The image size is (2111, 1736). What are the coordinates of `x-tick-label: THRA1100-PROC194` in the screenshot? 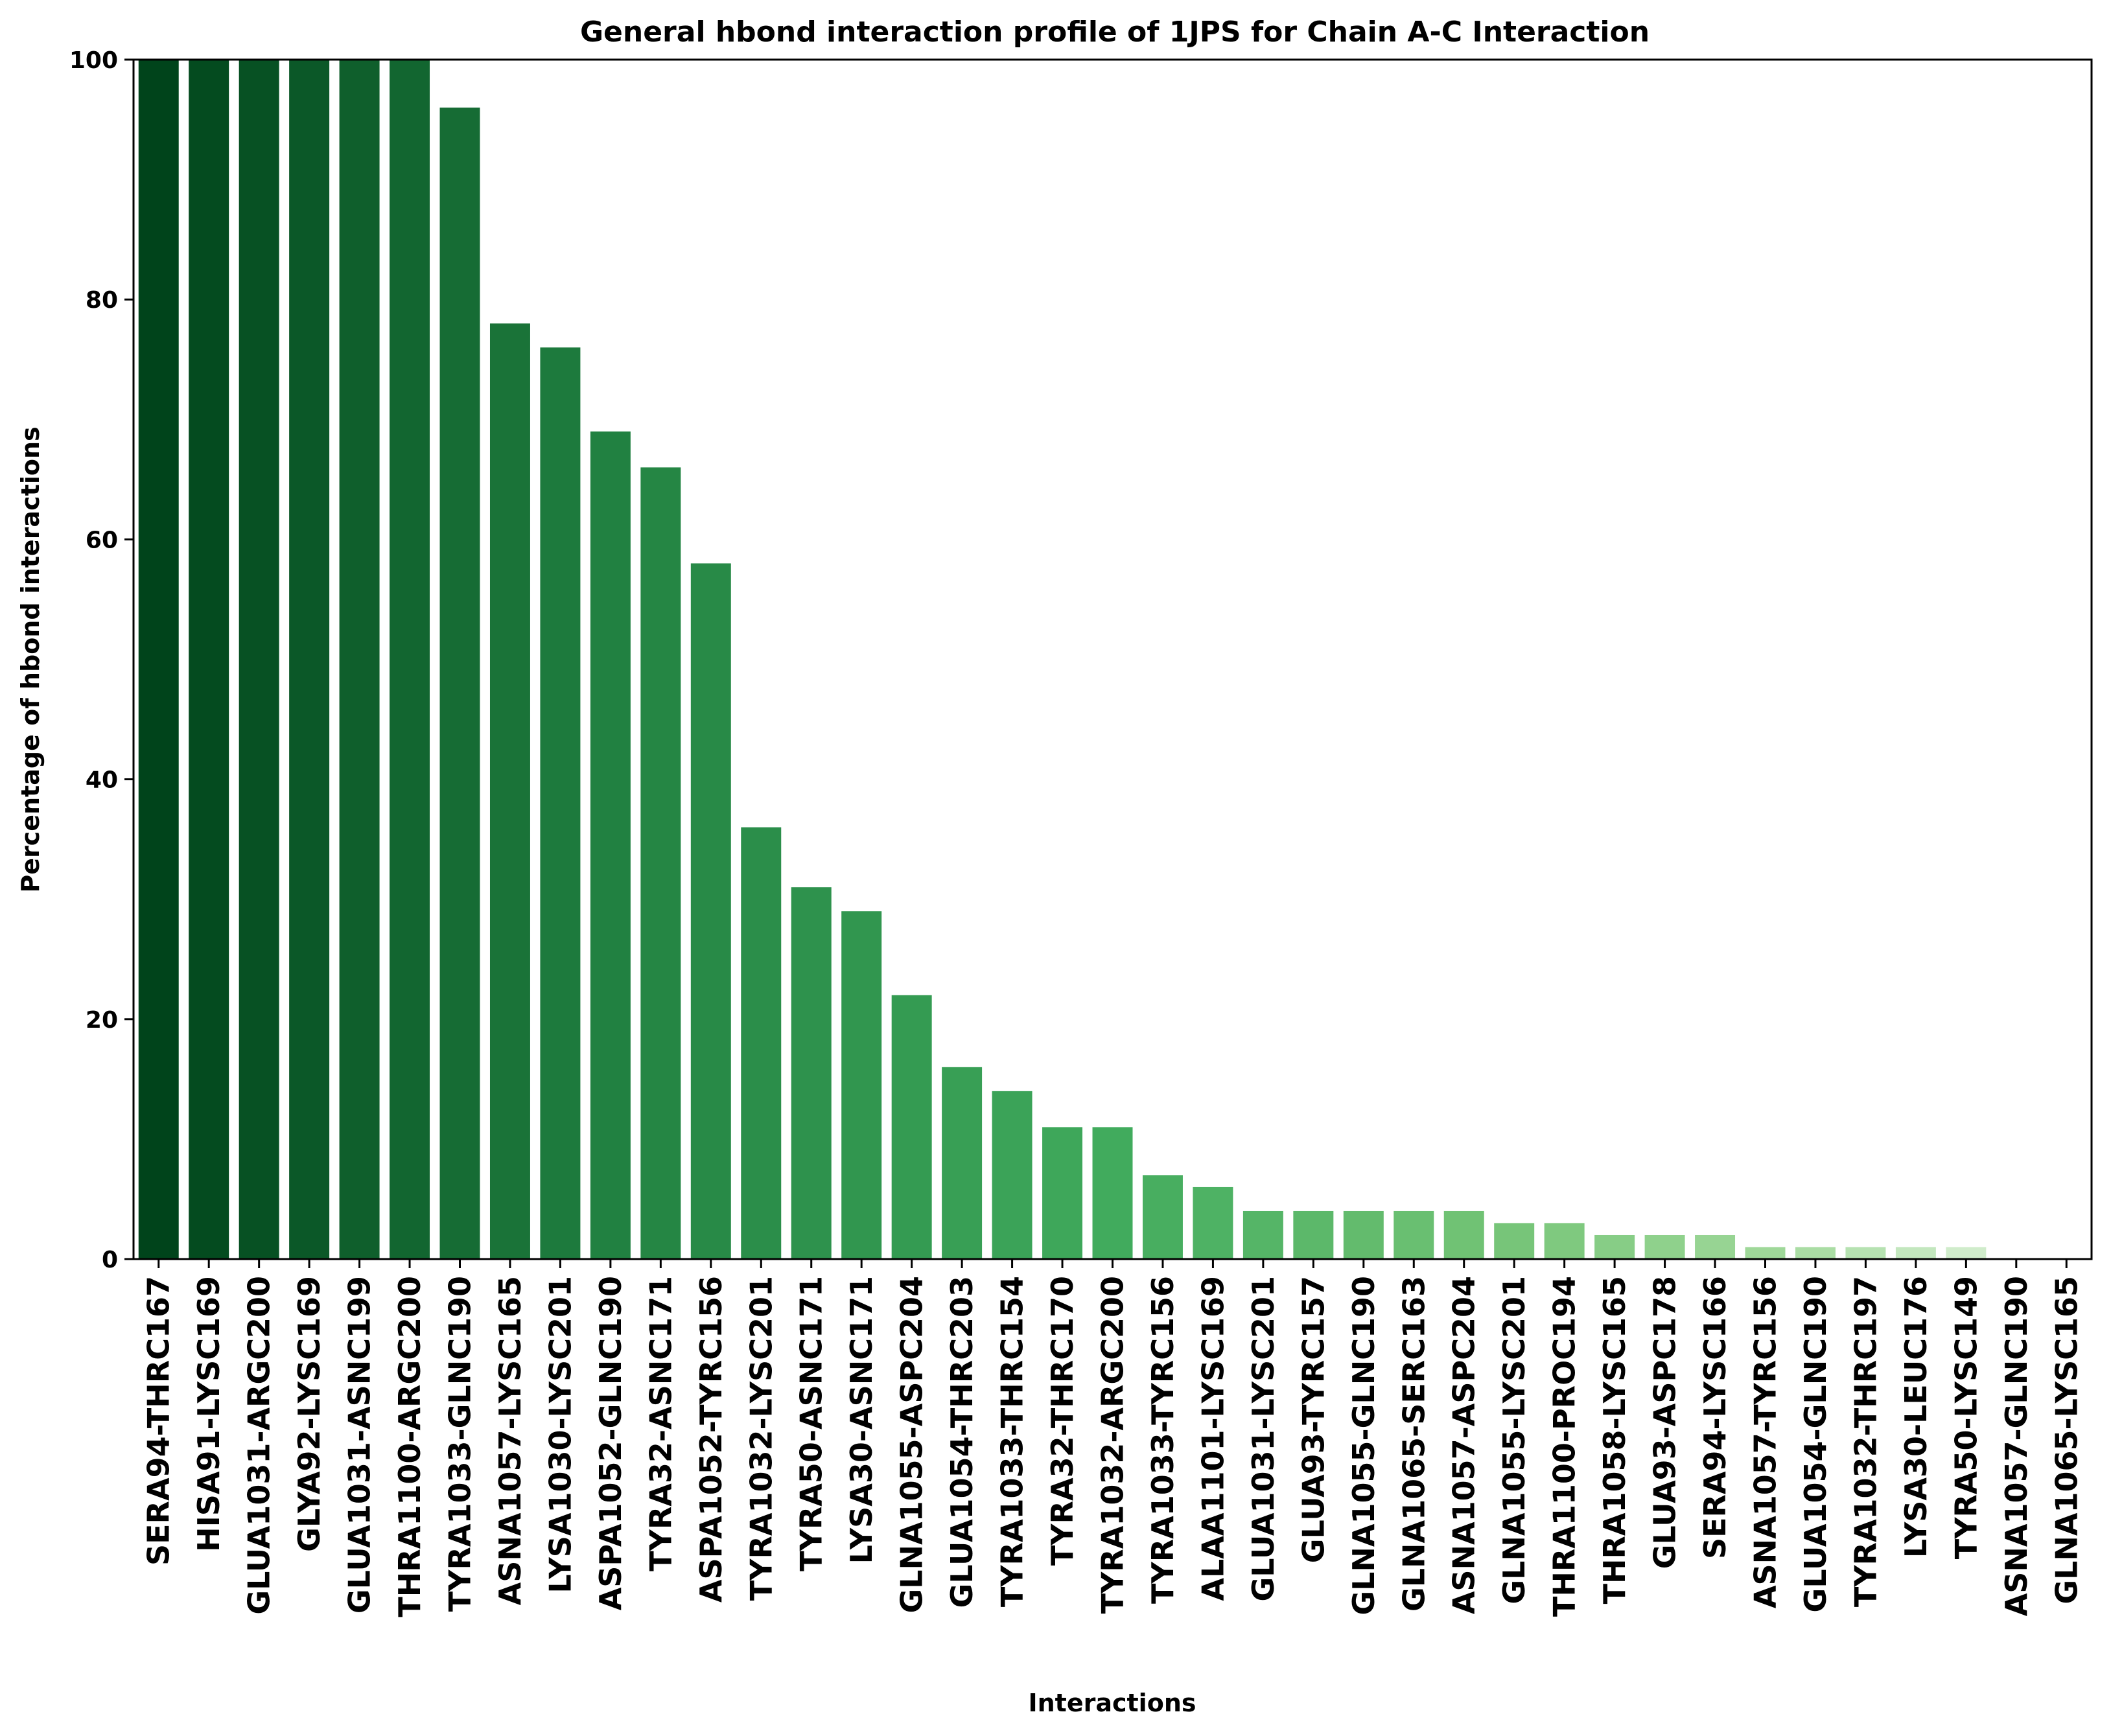 It's located at (1564, 1447).